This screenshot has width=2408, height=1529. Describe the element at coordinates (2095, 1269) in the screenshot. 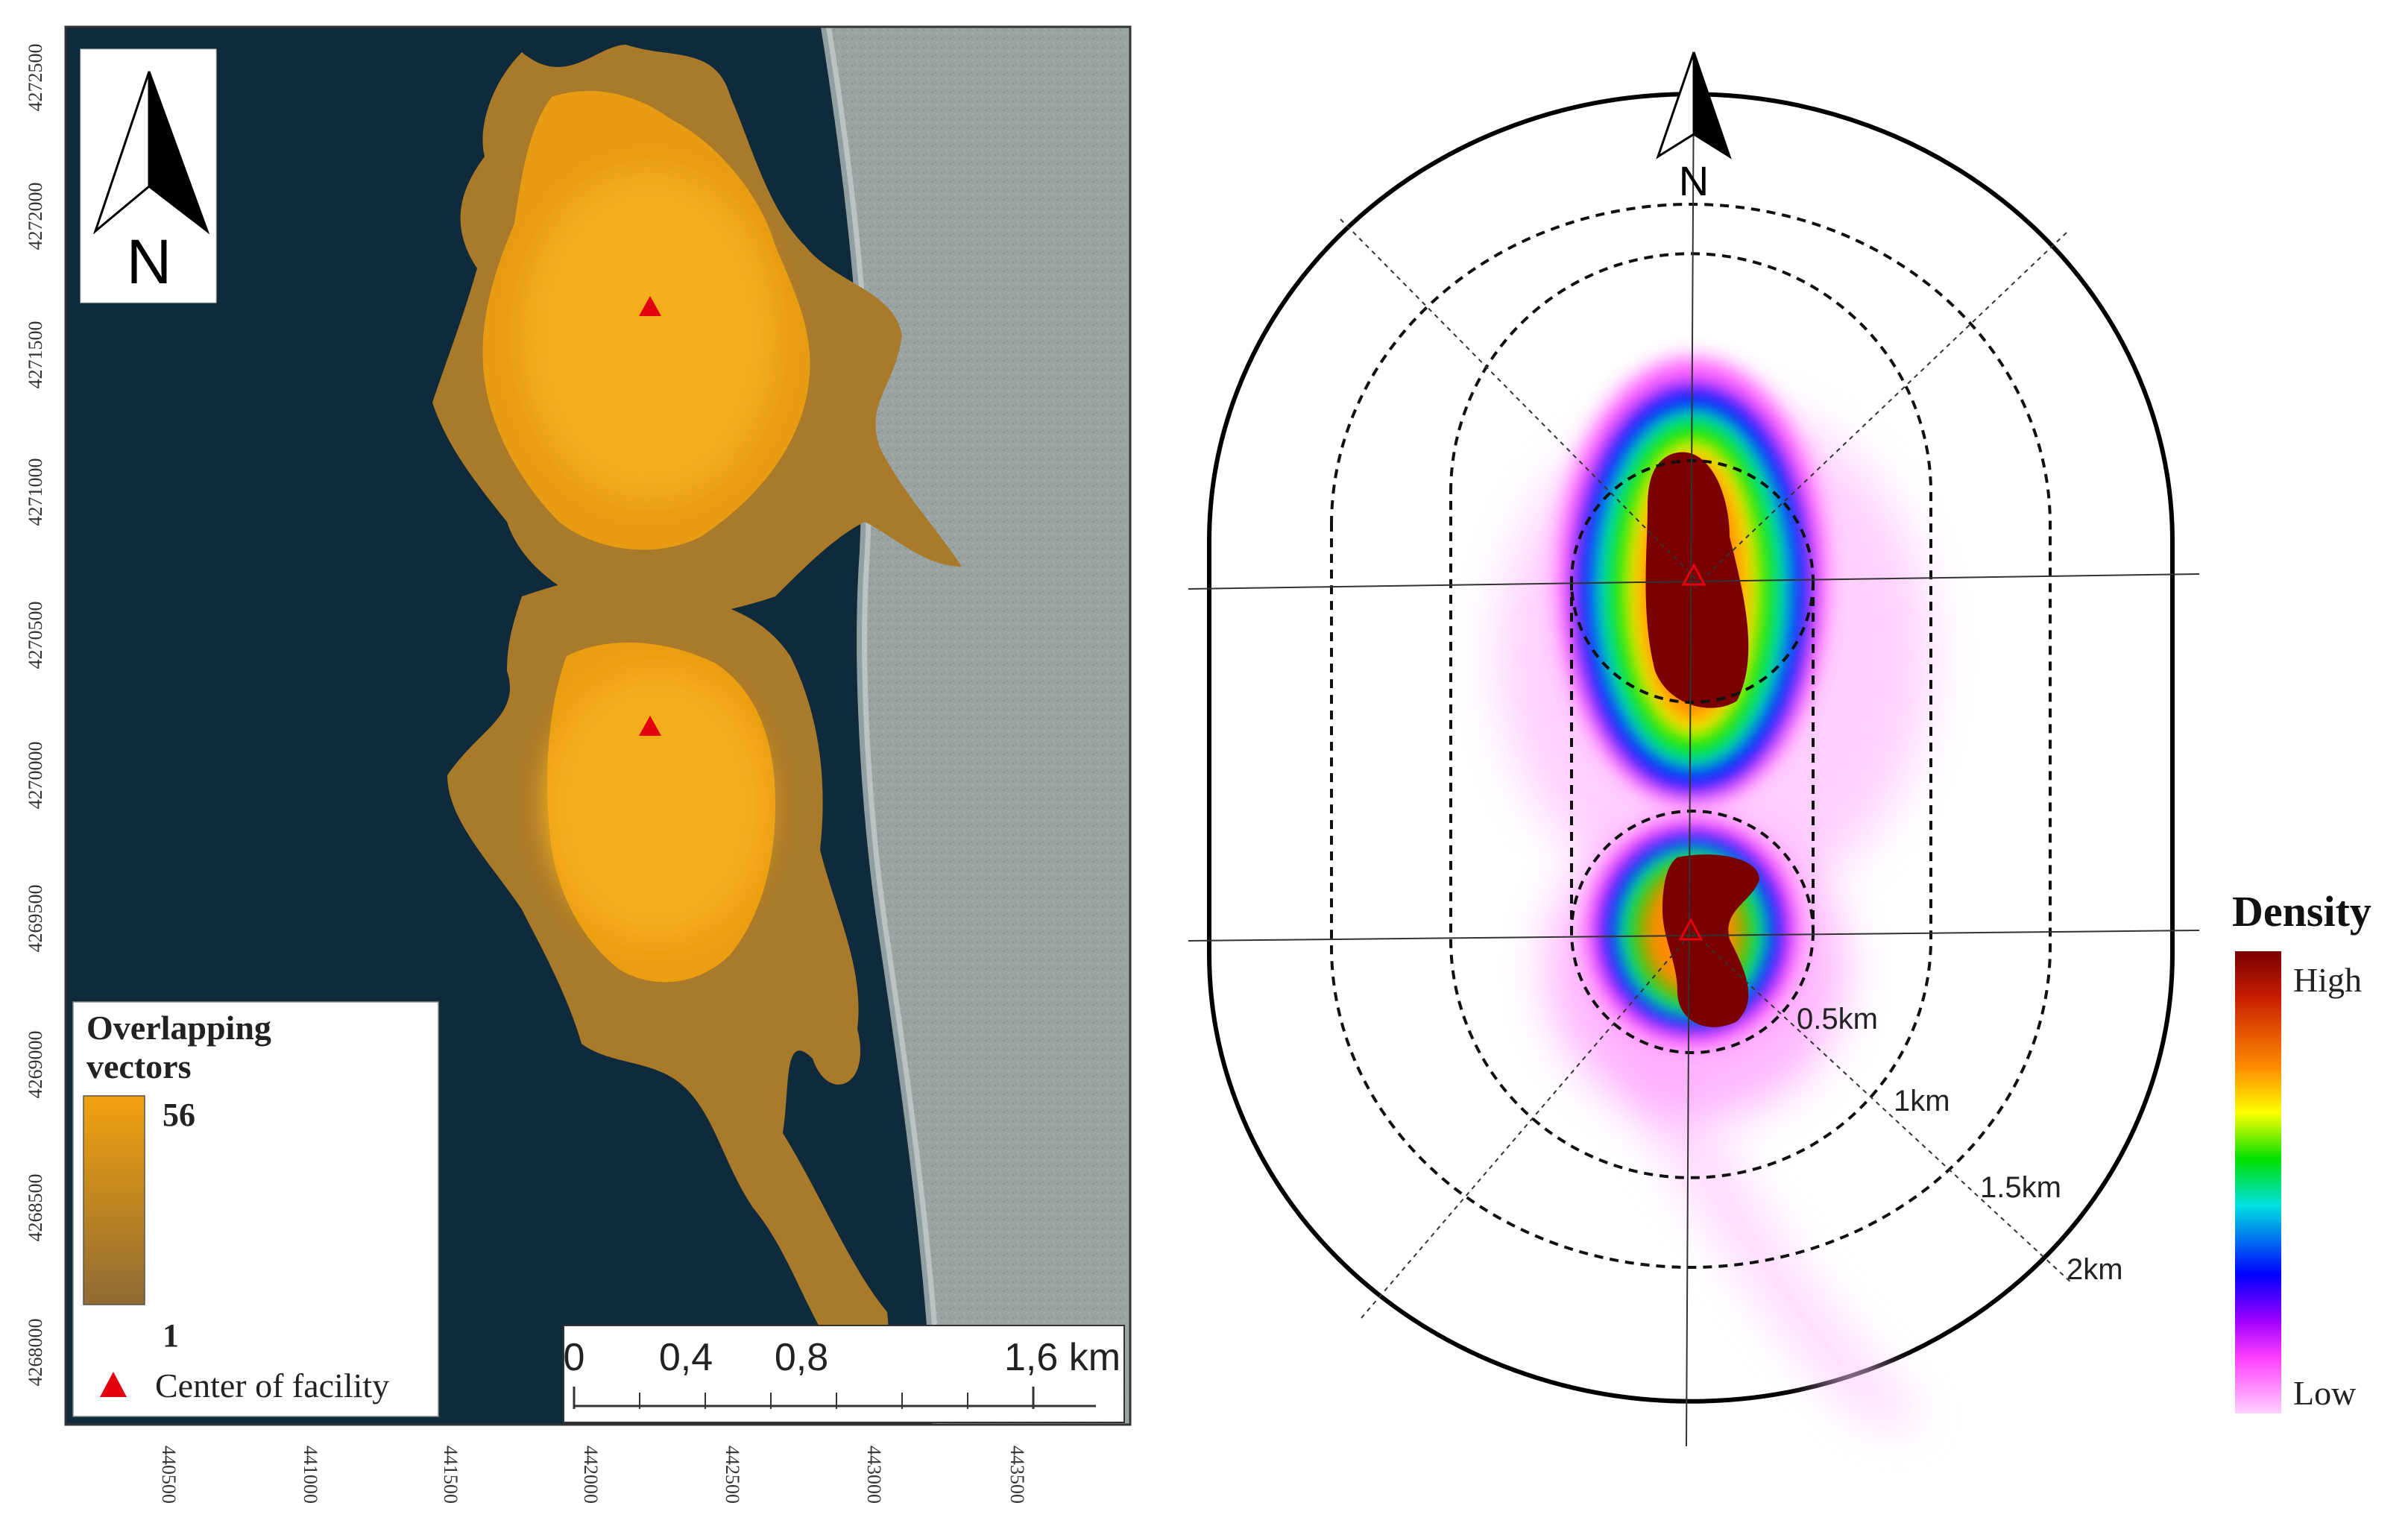

I see `ring-label-3: 2km` at that location.